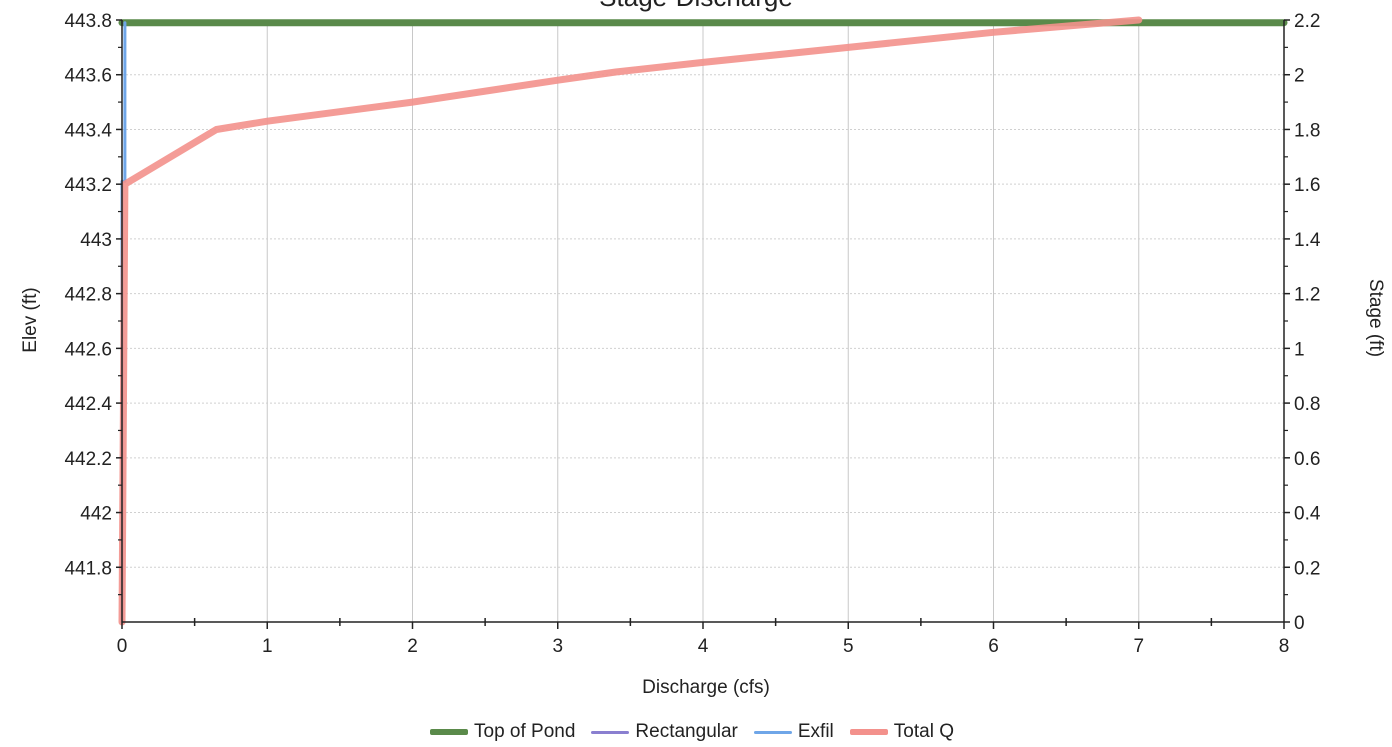 This screenshot has height=747, width=1392. What do you see at coordinates (88, 404) in the screenshot?
I see `y-left-tick-label: 442.4` at bounding box center [88, 404].